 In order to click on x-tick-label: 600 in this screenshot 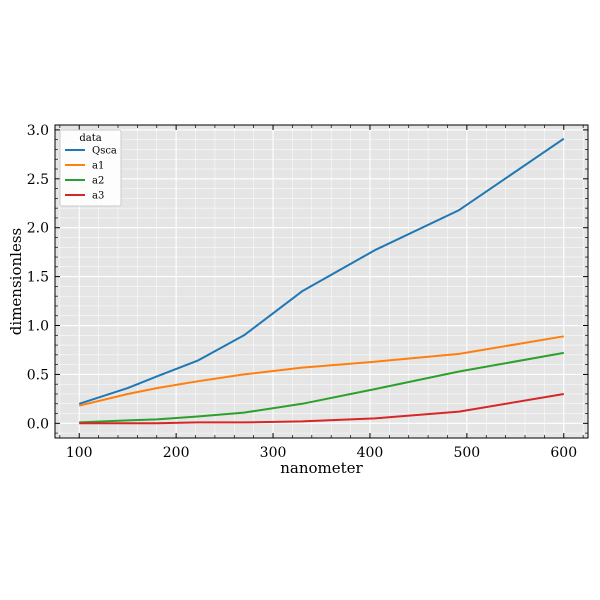, I will do `click(563, 453)`.